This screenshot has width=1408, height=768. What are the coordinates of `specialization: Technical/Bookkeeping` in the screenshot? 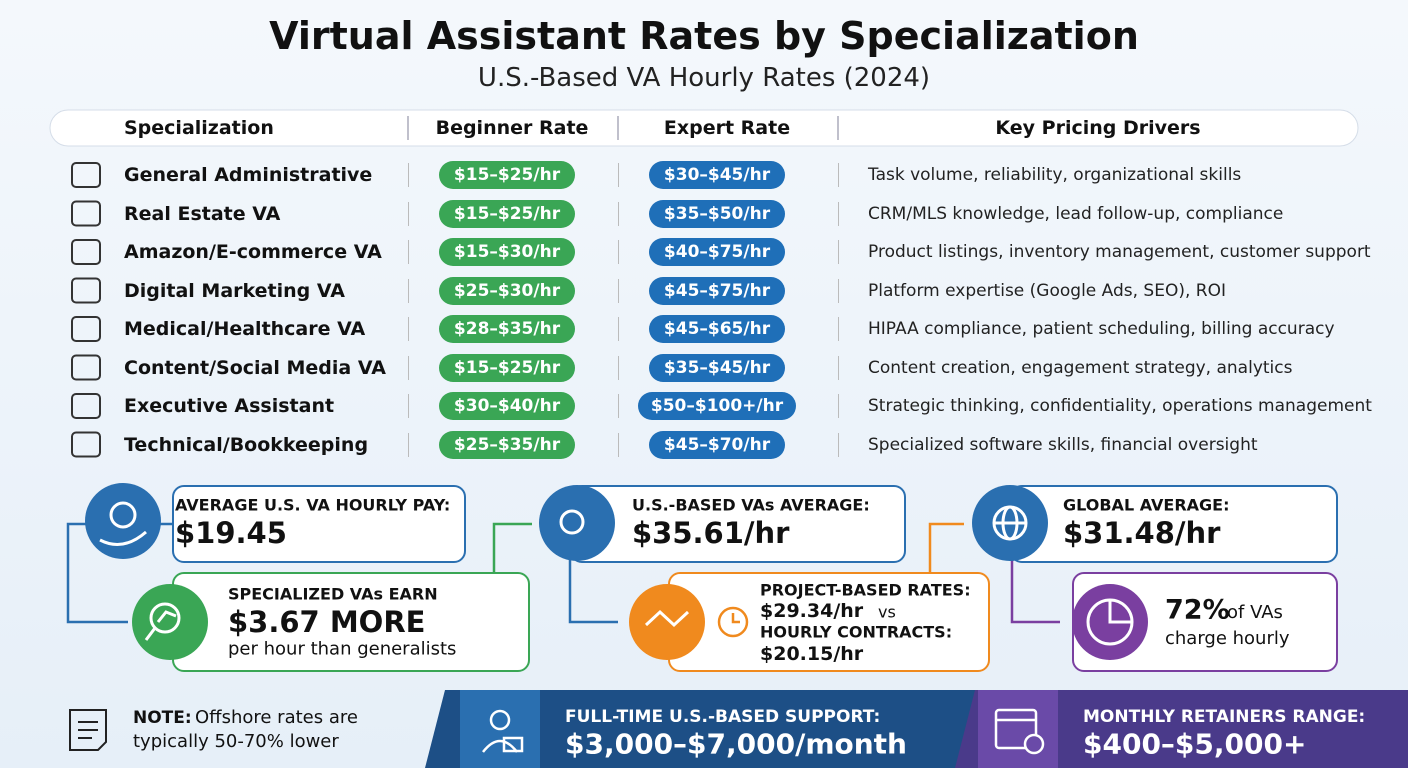 It's located at (246, 444).